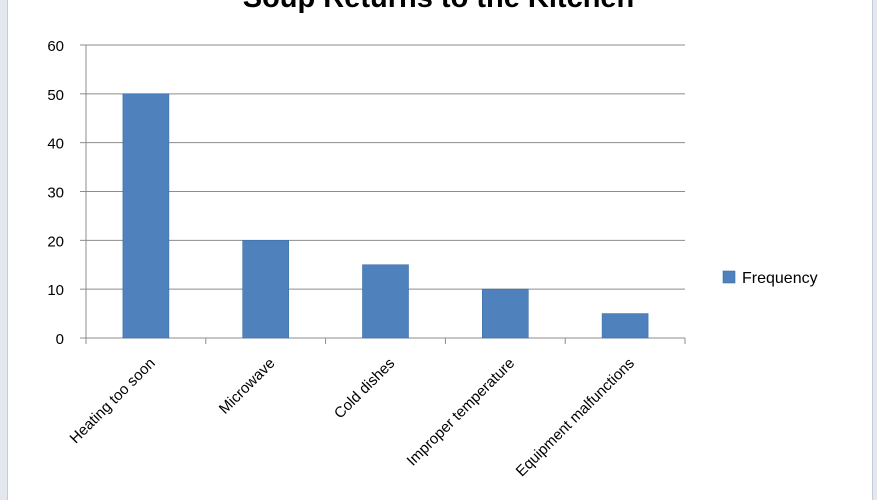 The image size is (877, 500). I want to click on x-tick-label: Cold dishes, so click(364, 388).